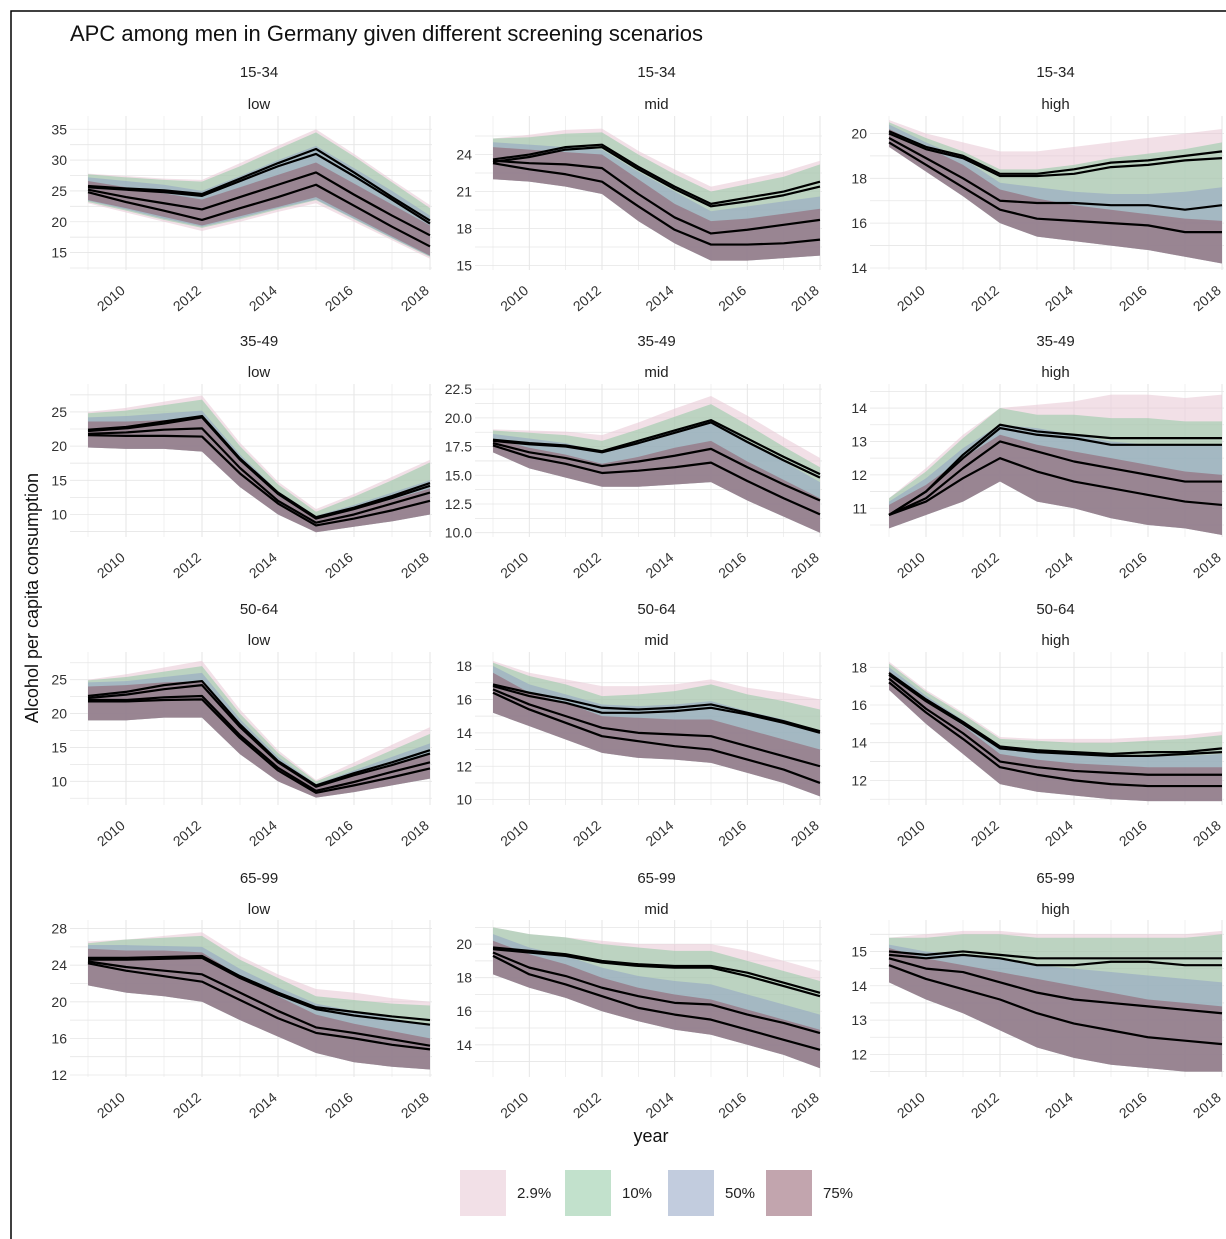 This screenshot has width=1226, height=1239. Describe the element at coordinates (534, 1193) in the screenshot. I see `legend-label: 2.9%` at that location.